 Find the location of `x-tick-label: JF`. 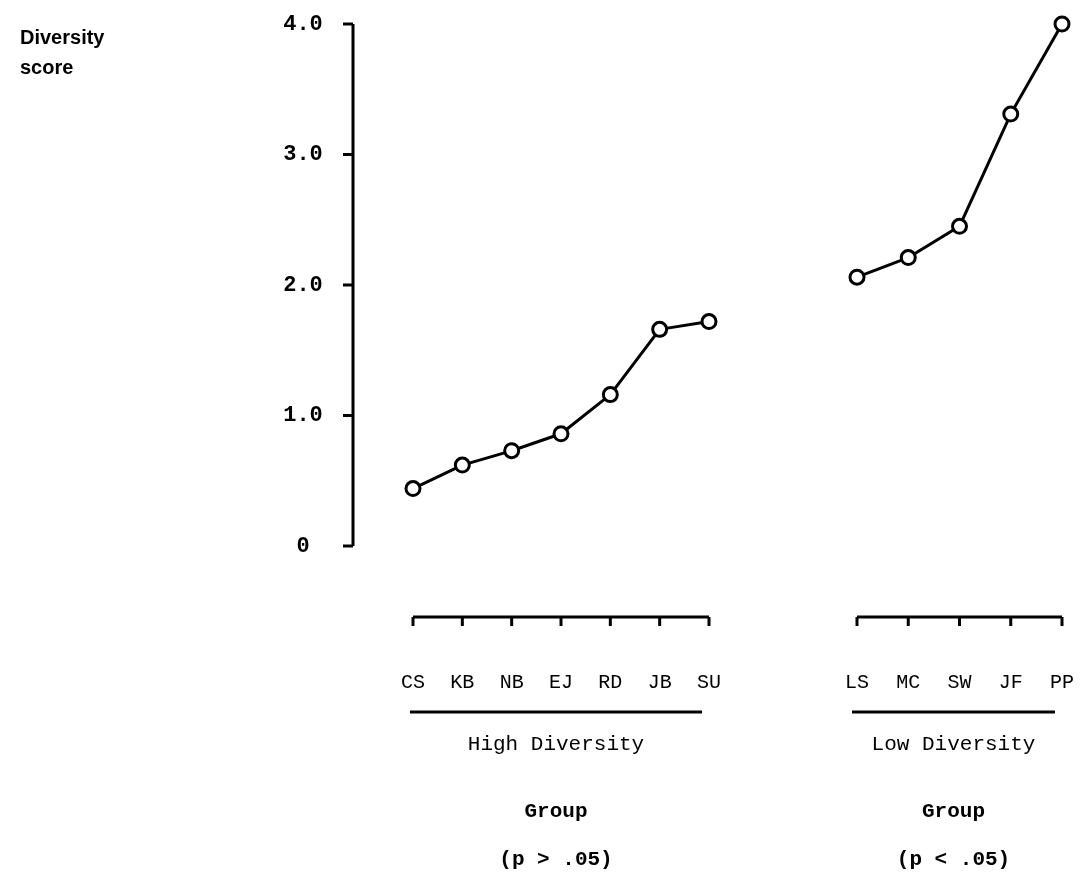

x-tick-label: JF is located at coordinates (1010, 682).